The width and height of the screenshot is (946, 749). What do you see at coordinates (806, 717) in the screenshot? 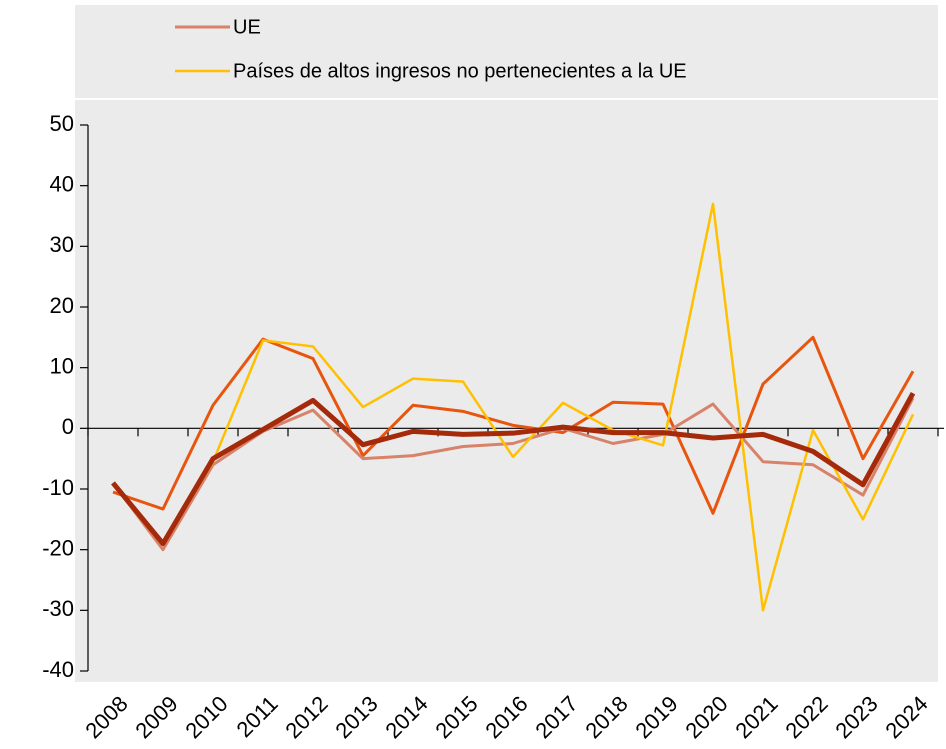
I see `x-tick-label: 2022` at bounding box center [806, 717].